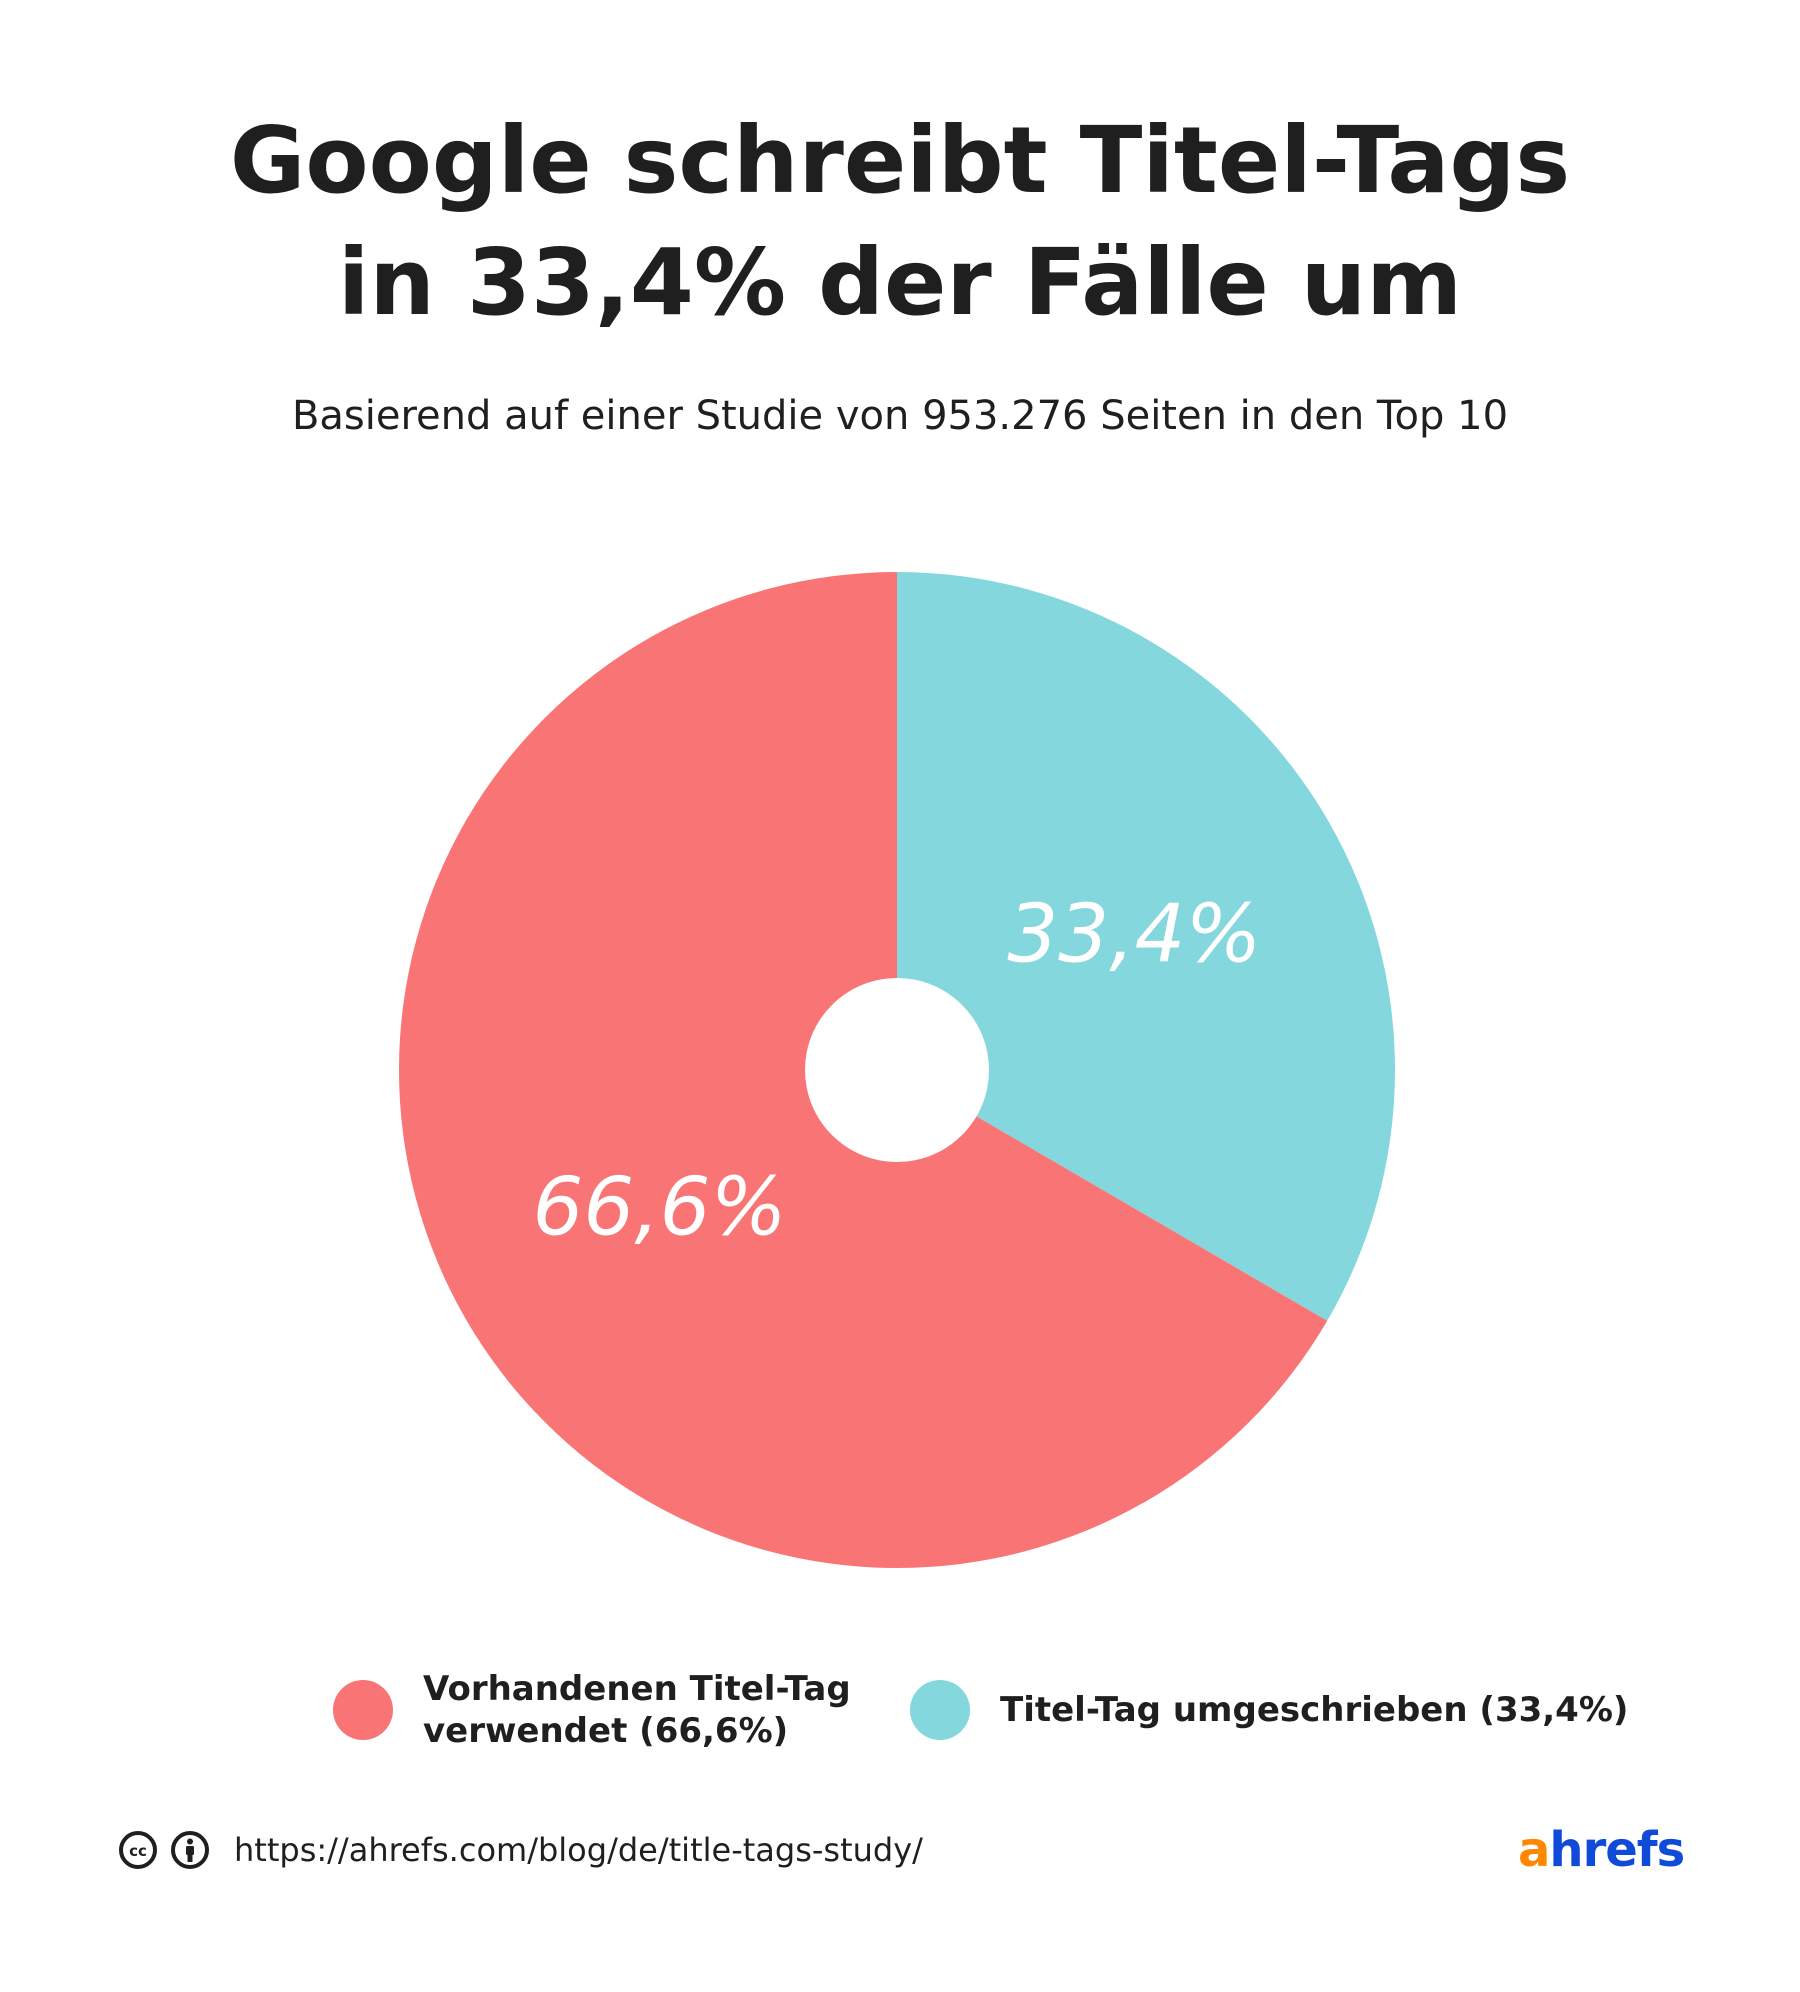 The image size is (1800, 1992). I want to click on attribution-icon, so click(190, 1850).